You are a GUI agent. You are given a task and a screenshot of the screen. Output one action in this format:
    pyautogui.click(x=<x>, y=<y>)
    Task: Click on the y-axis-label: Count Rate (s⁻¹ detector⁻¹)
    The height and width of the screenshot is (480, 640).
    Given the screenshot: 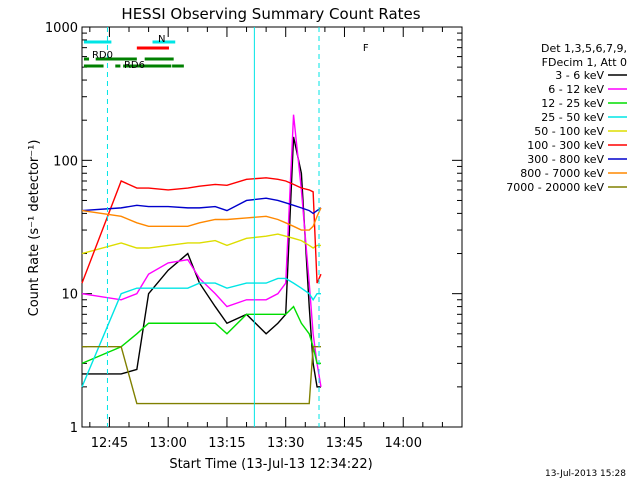 What is the action you would take?
    pyautogui.click(x=34, y=228)
    